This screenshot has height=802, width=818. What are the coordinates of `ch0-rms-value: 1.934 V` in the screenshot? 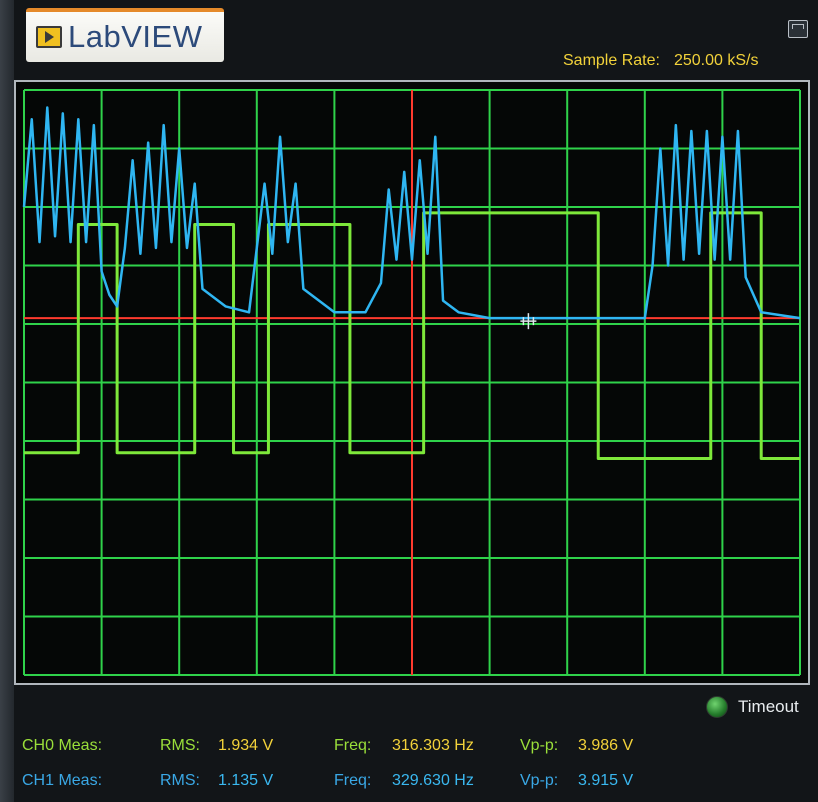 It's located at (246, 745).